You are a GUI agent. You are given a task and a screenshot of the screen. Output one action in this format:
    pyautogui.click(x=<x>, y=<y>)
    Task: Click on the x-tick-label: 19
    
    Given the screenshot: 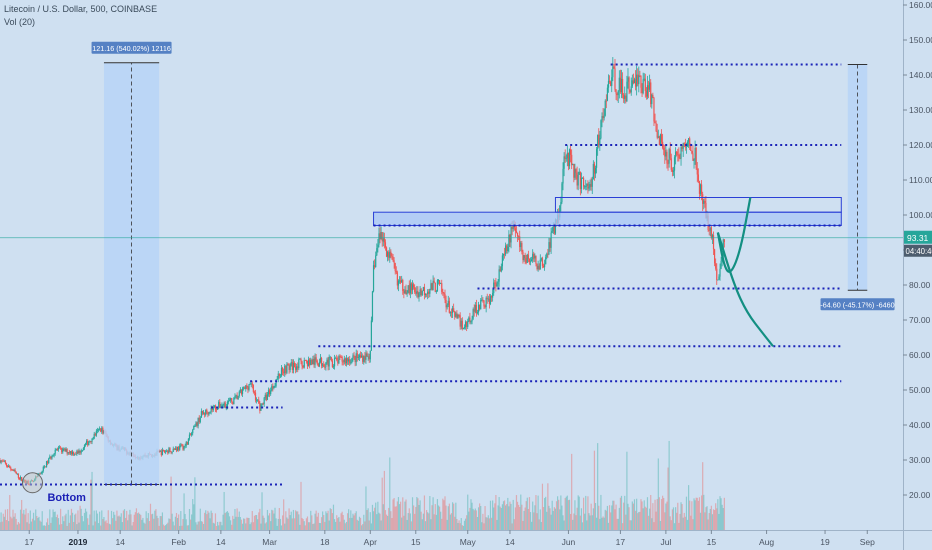 What is the action you would take?
    pyautogui.click(x=825, y=542)
    